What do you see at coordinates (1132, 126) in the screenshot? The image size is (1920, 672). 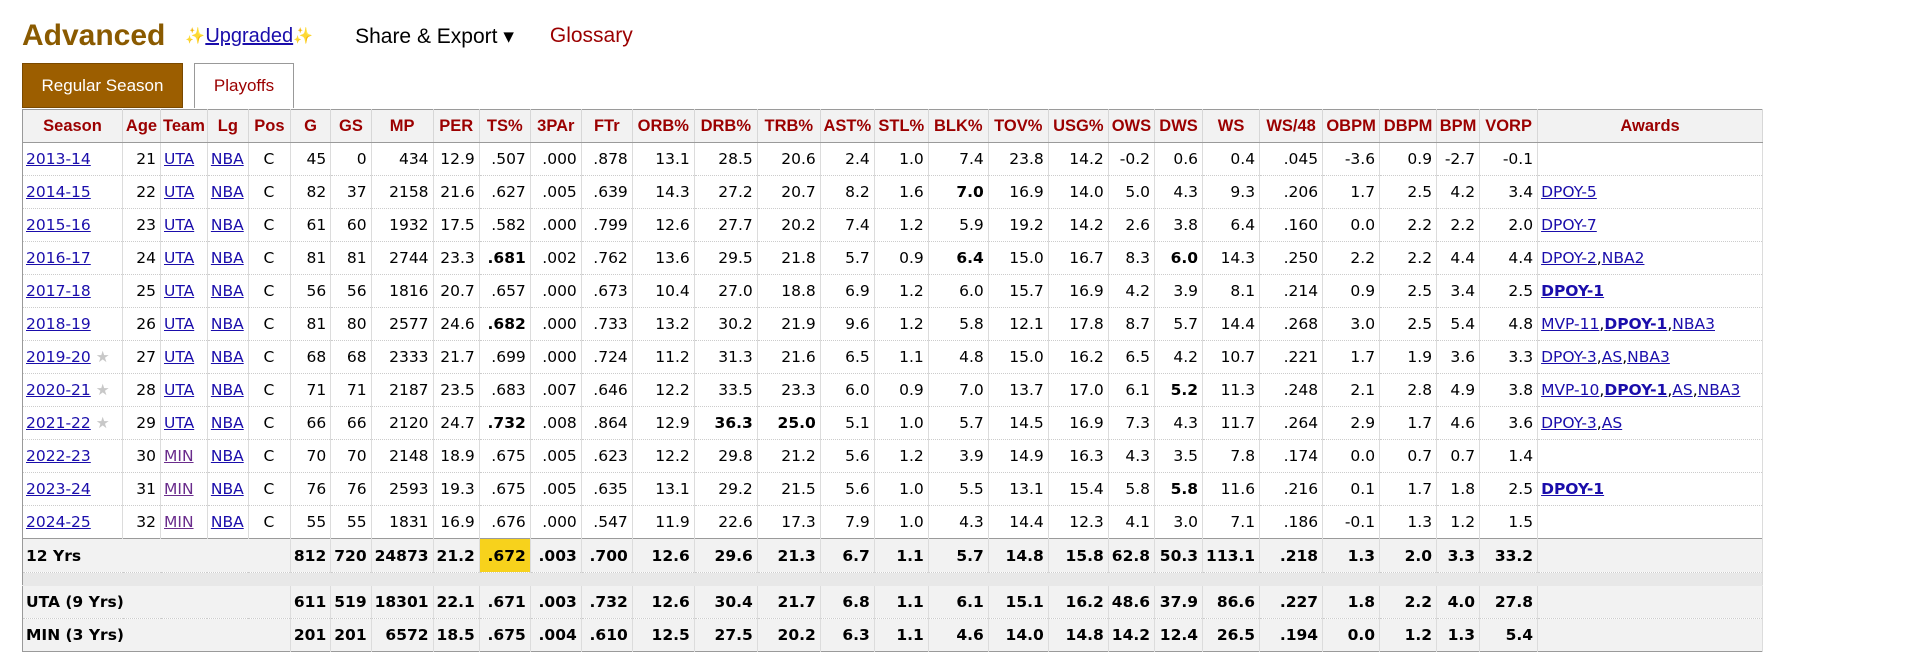 I see `column-header: OWS` at bounding box center [1132, 126].